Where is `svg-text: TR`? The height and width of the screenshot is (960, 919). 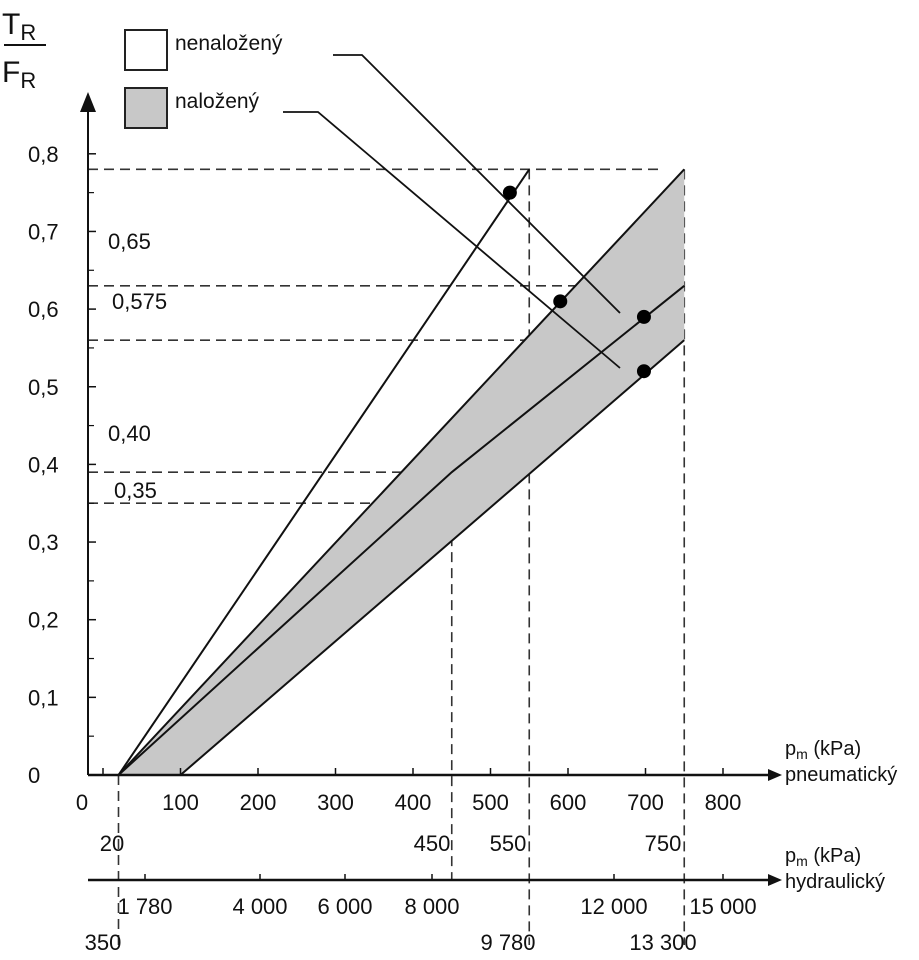
svg-text: TR is located at coordinates (19, 26).